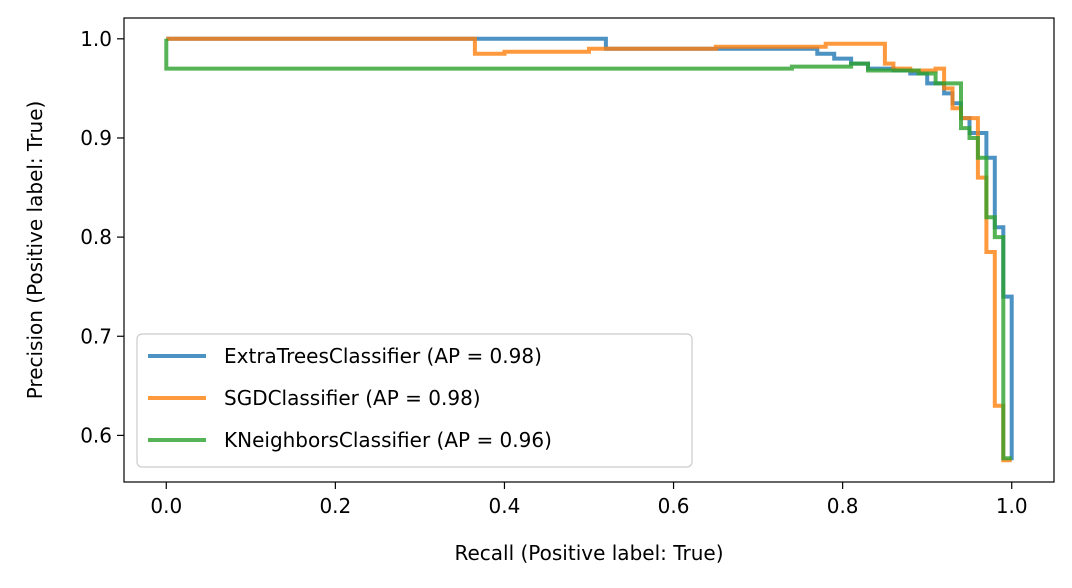  What do you see at coordinates (383, 356) in the screenshot?
I see `legend-entry-label: ExtraTreesClassifier (AP = 0.98)` at bounding box center [383, 356].